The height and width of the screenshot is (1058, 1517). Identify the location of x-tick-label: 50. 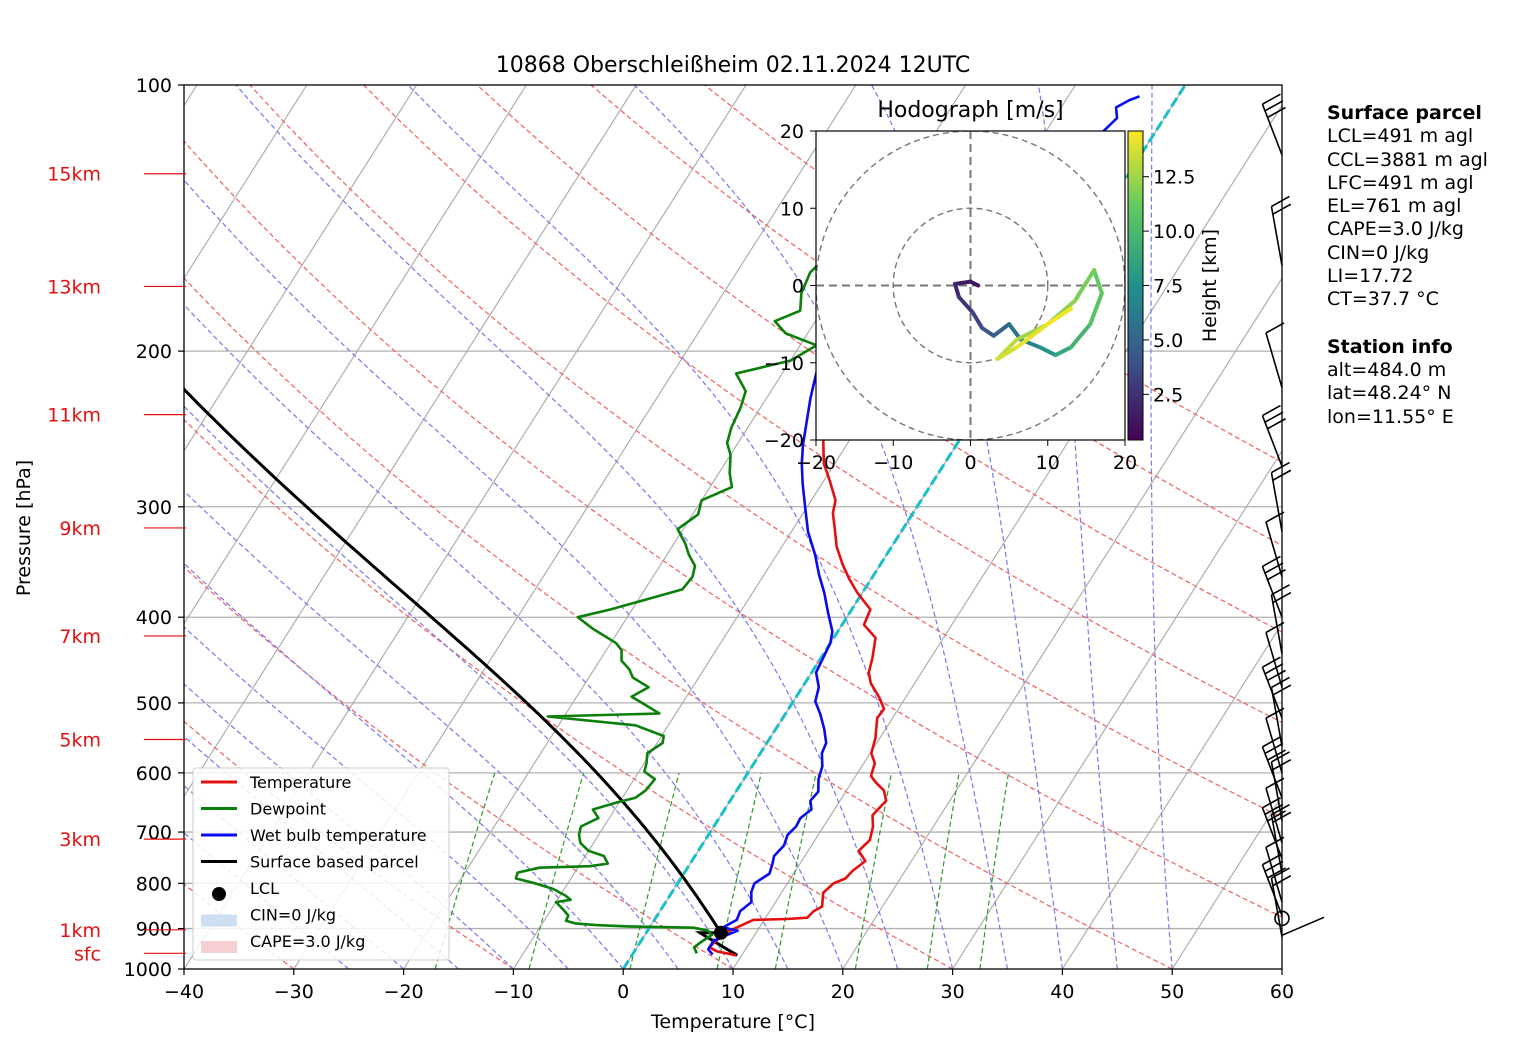
(1172, 992).